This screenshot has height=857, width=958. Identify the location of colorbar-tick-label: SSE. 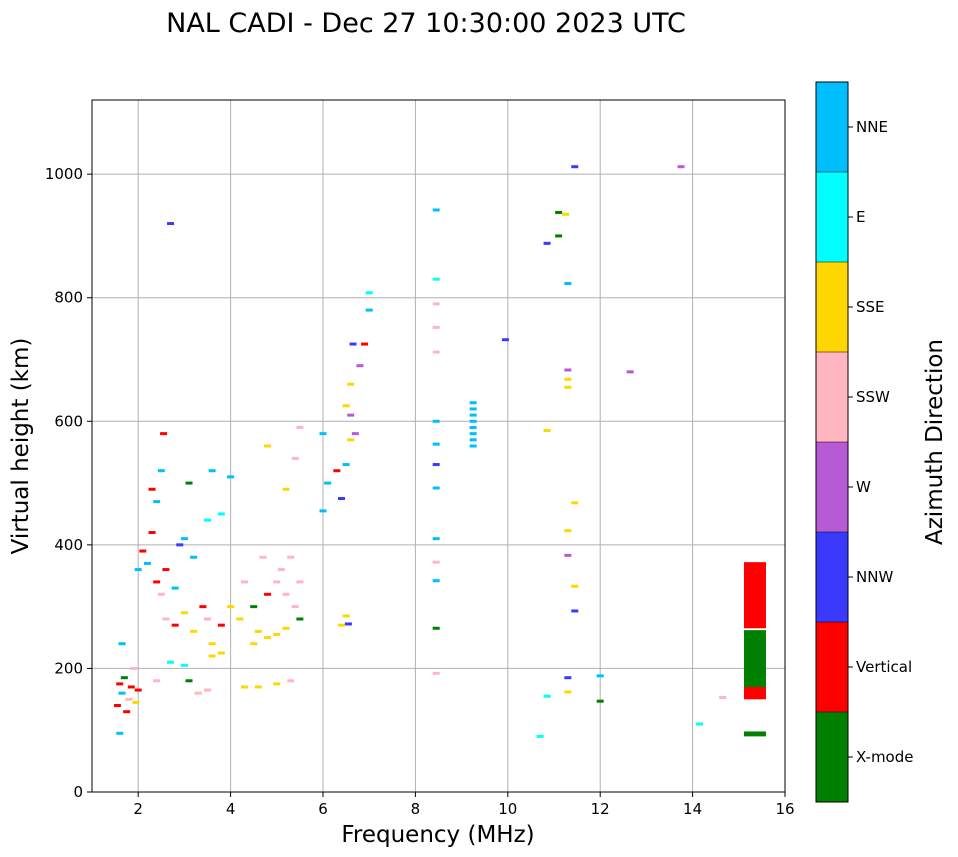
(870, 307).